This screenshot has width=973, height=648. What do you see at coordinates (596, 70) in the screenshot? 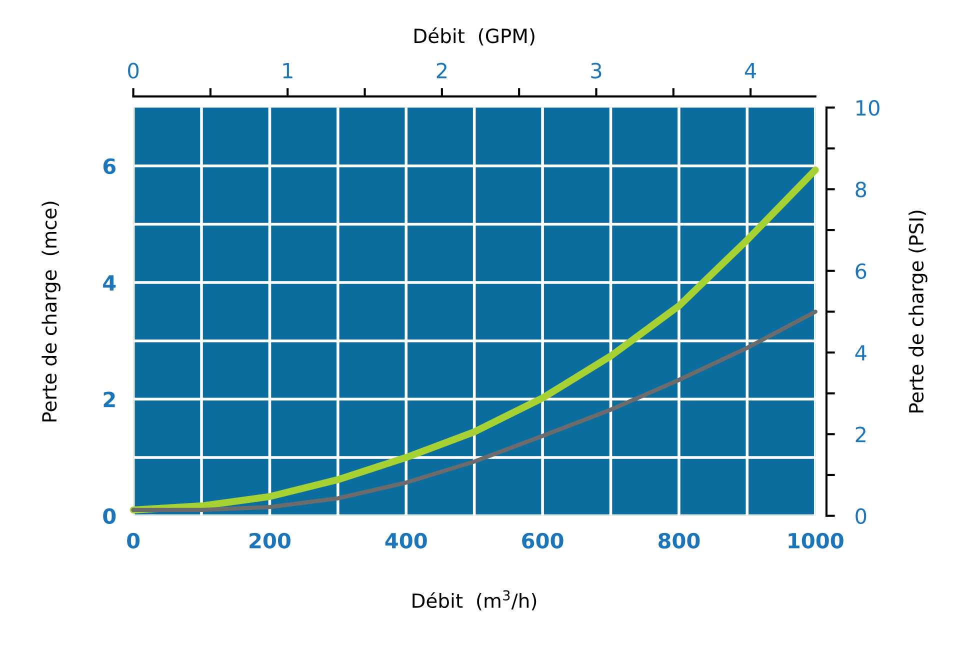
I see `x2-tick-label: 3` at bounding box center [596, 70].